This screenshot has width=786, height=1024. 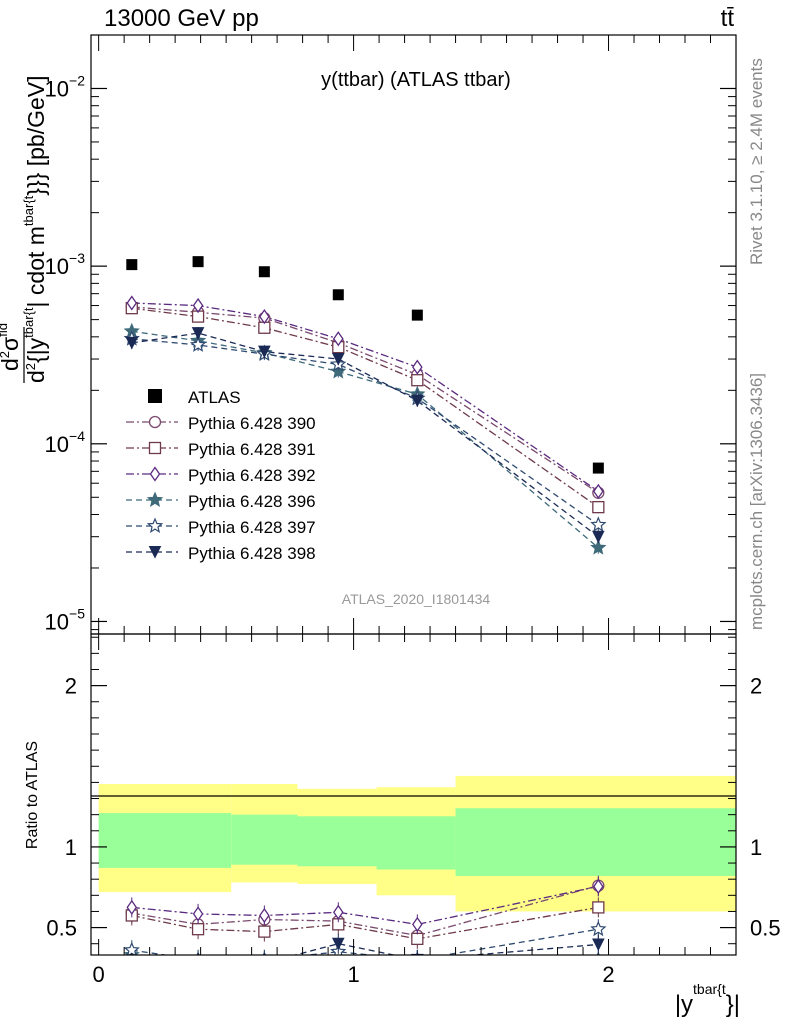 I want to click on ratio-y-tick-label-right: 2, so click(x=756, y=686).